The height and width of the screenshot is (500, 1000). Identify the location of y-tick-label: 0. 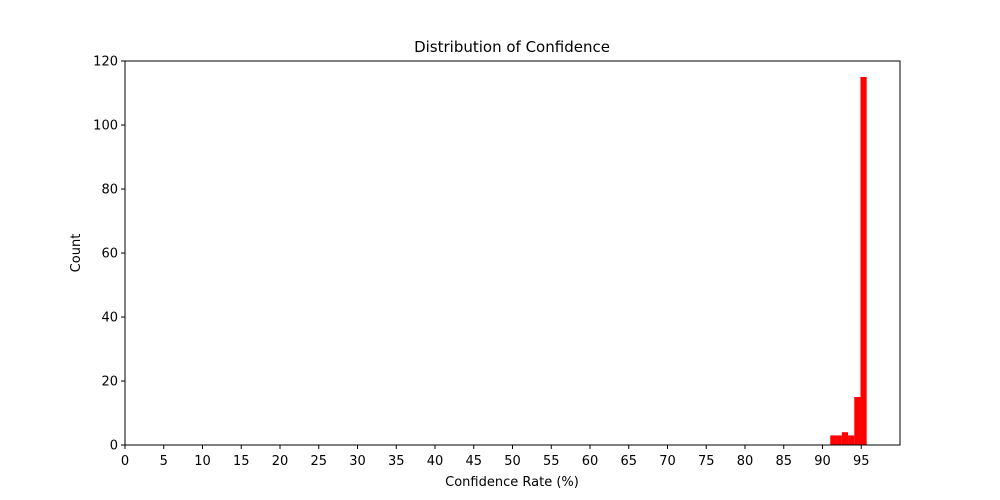
(114, 446).